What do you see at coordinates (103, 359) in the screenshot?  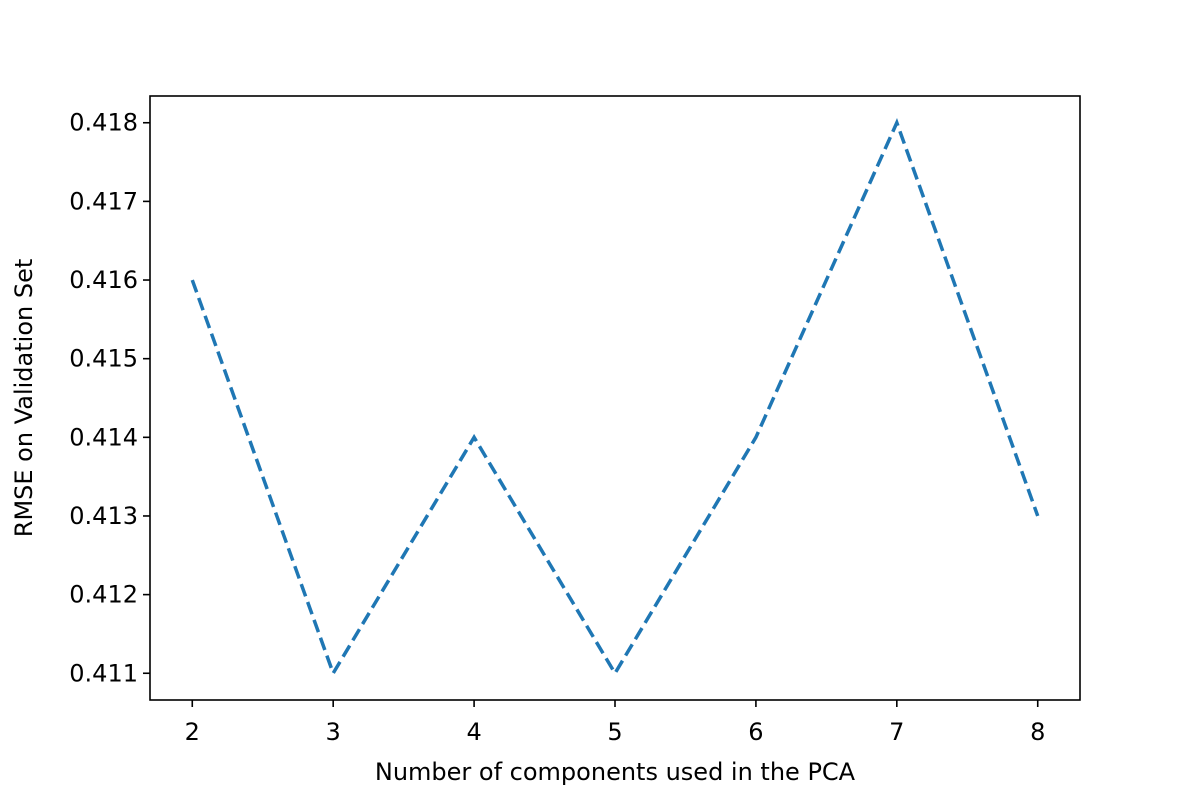 I see `y-tick-label: 0.415` at bounding box center [103, 359].